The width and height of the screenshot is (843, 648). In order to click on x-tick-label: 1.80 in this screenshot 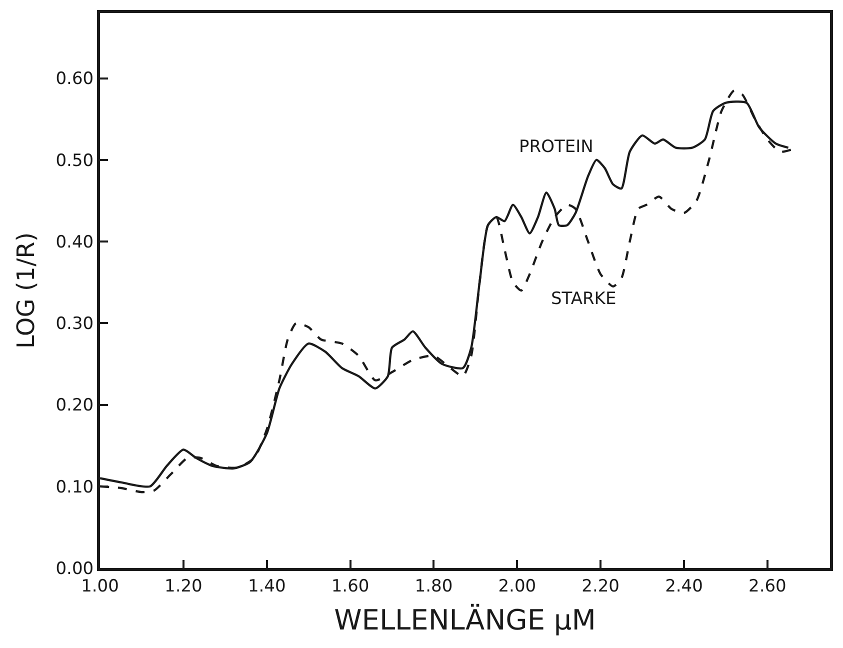, I will do `click(433, 586)`.